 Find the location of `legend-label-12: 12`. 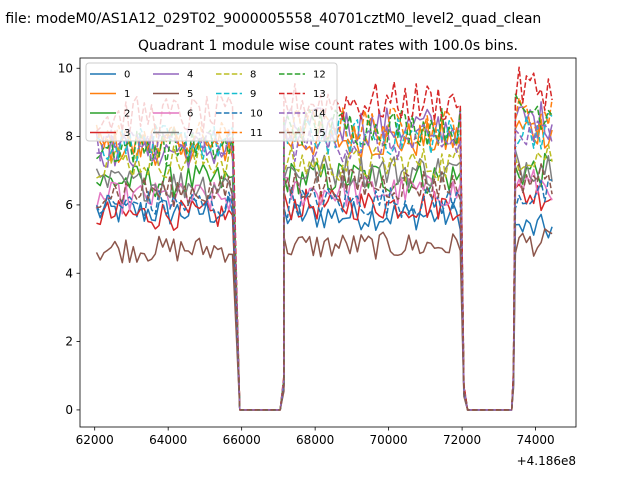

legend-label-12: 12 is located at coordinates (319, 75).